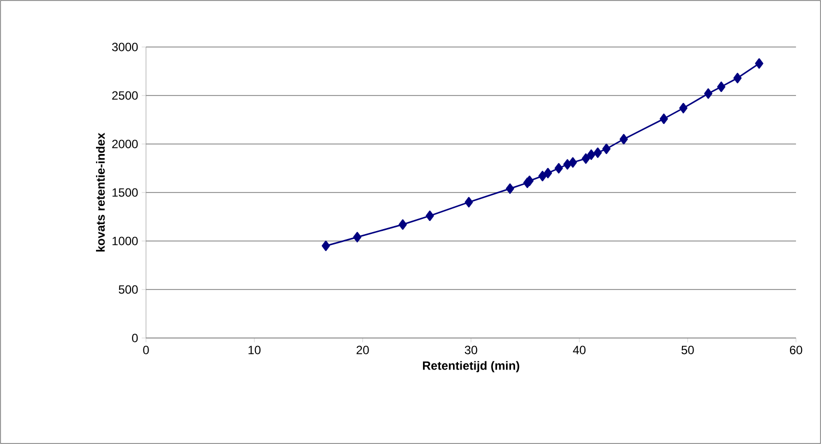 The image size is (821, 444). What do you see at coordinates (146, 350) in the screenshot?
I see `x-tick-label: 0` at bounding box center [146, 350].